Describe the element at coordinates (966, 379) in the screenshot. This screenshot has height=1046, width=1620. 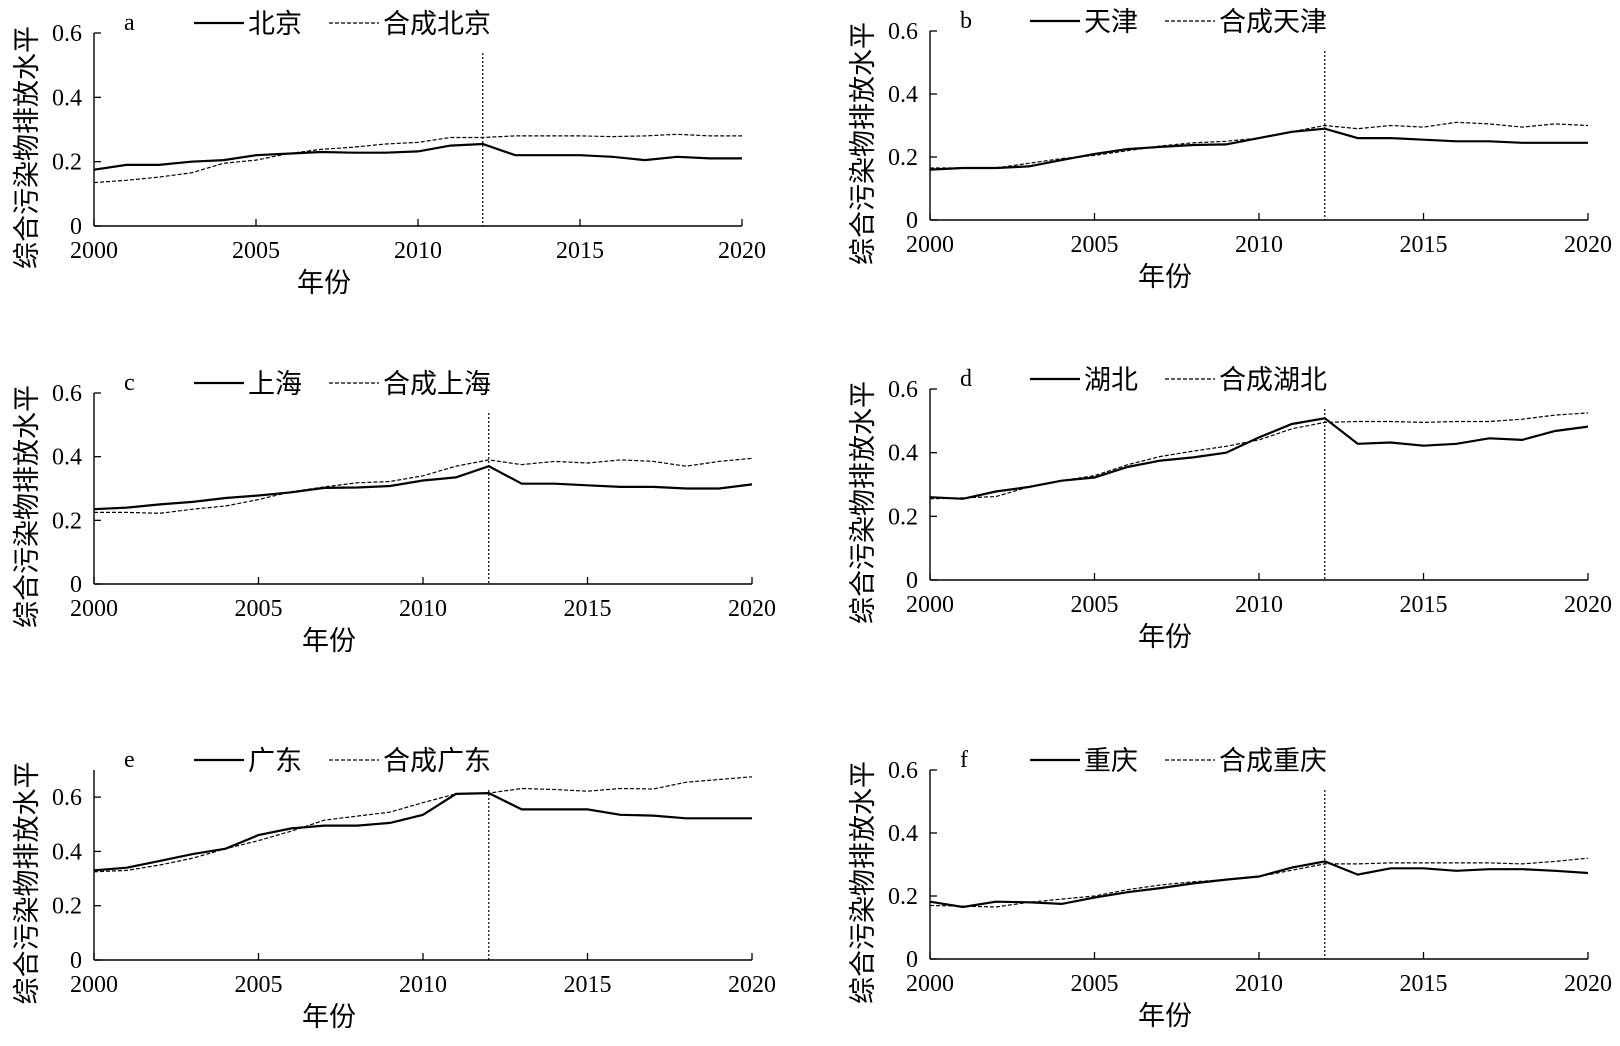
I see `panel-letter: d` at that location.